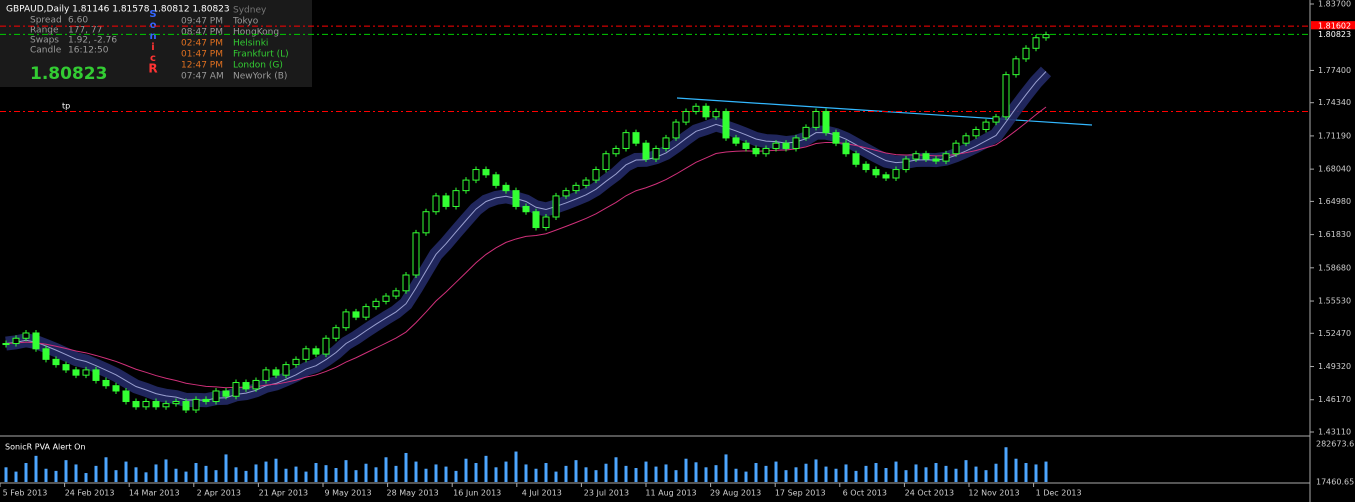 The image size is (1355, 502). Describe the element at coordinates (156, 43) in the screenshot. I see `info-panel` at that location.